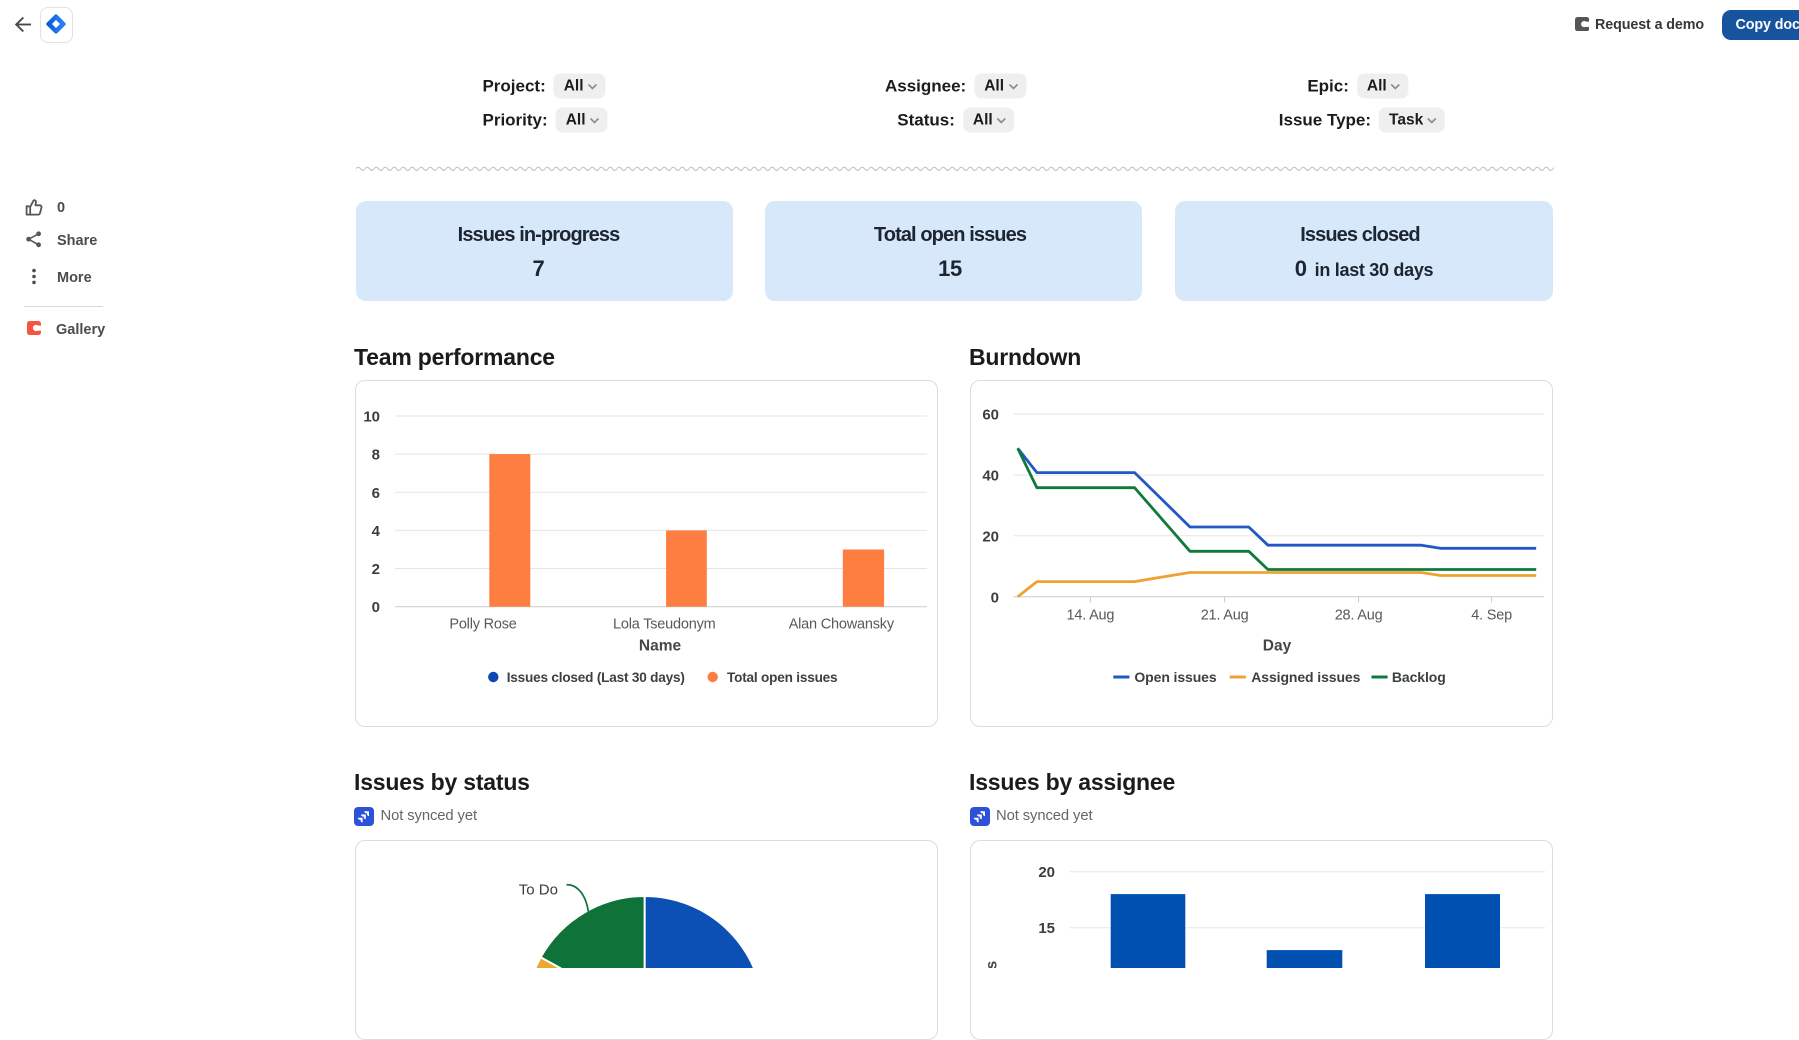 The image size is (1799, 1040). I want to click on svg-text: 60, so click(990, 415).